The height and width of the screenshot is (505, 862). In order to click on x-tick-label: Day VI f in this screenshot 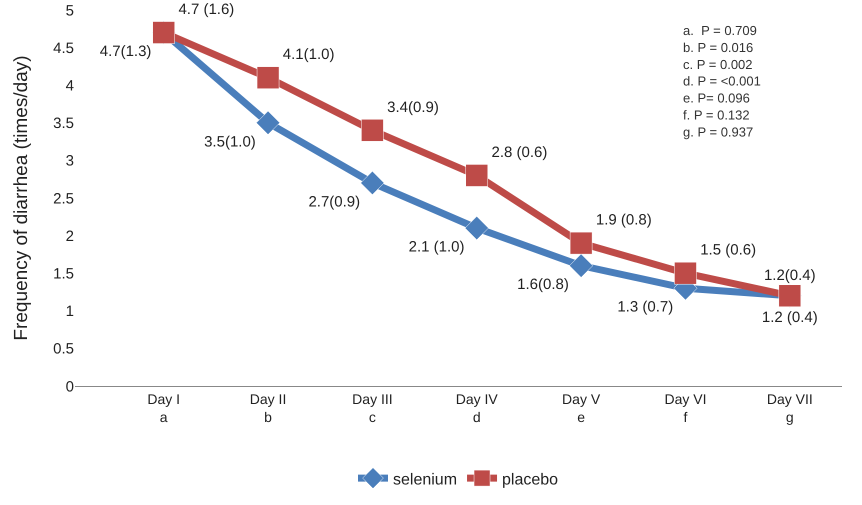, I will do `click(685, 407)`.